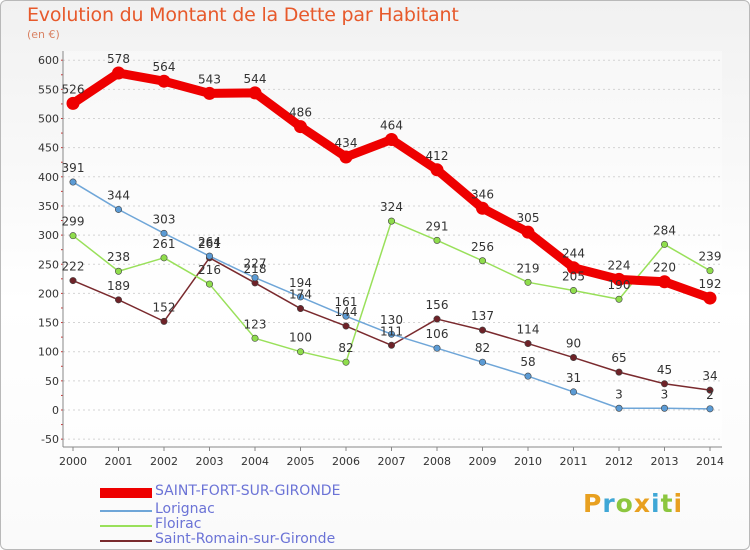 Image resolution: width=750 pixels, height=550 pixels. I want to click on data-label: 189, so click(118, 286).